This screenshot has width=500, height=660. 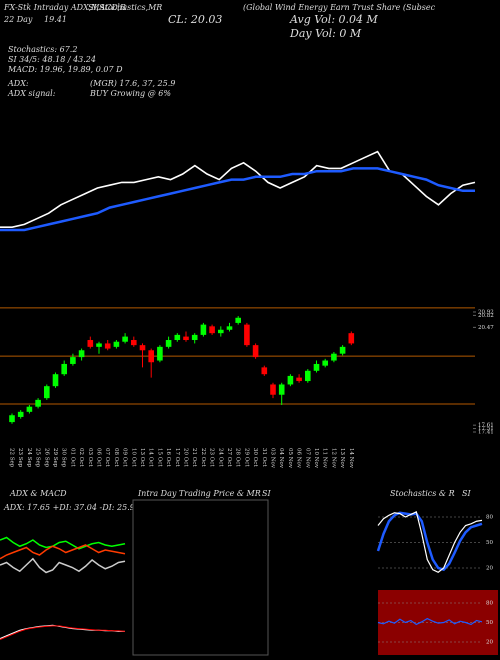 I want to click on panel-title: Stochastics & R, so click(x=422, y=493).